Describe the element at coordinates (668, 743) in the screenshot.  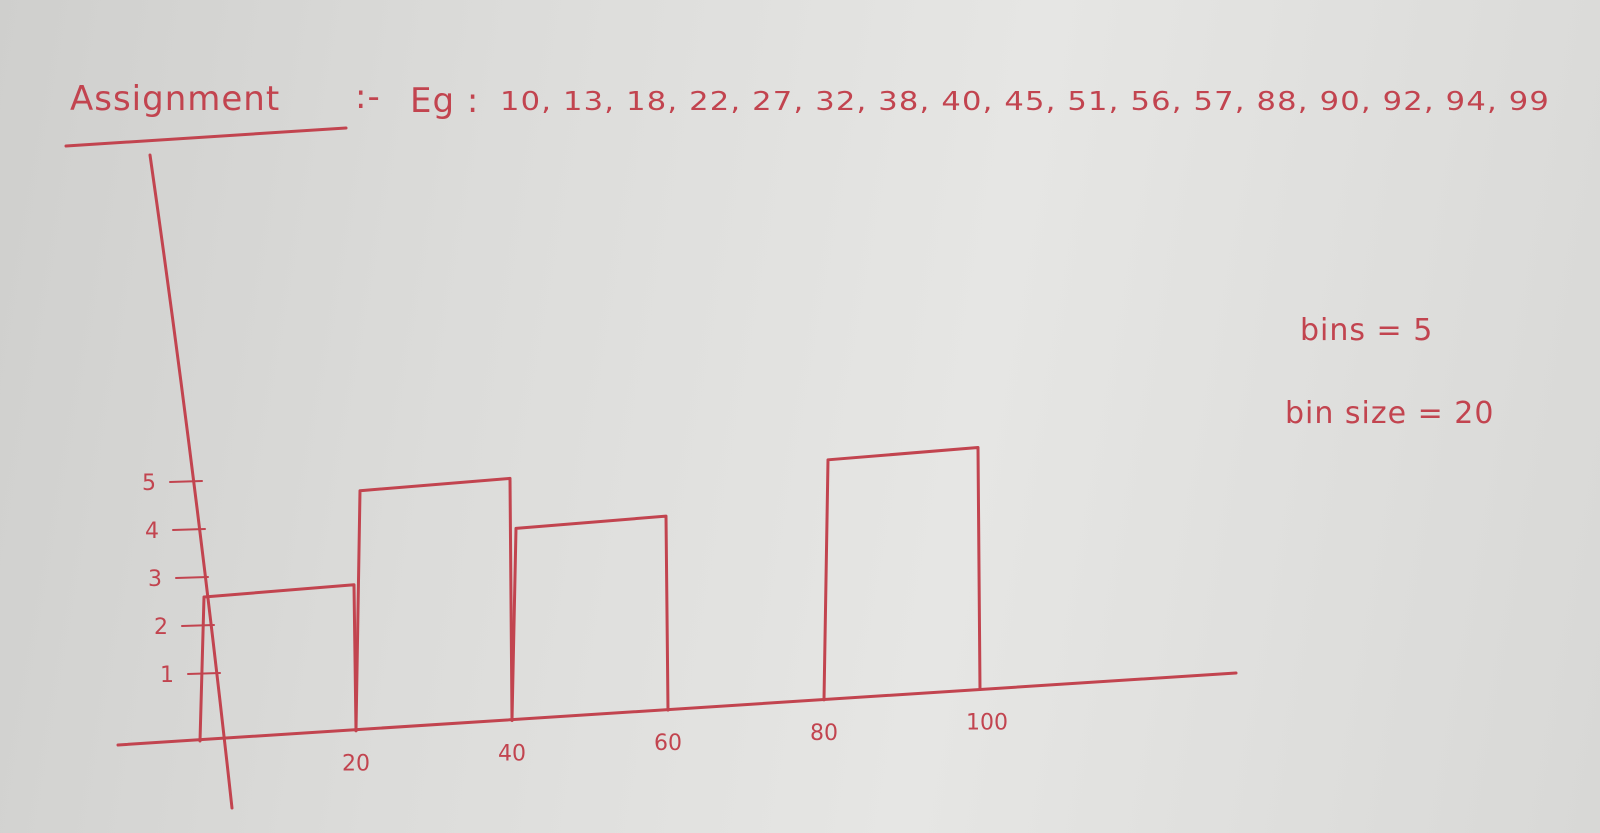
I see `x-tick-label: 60` at that location.